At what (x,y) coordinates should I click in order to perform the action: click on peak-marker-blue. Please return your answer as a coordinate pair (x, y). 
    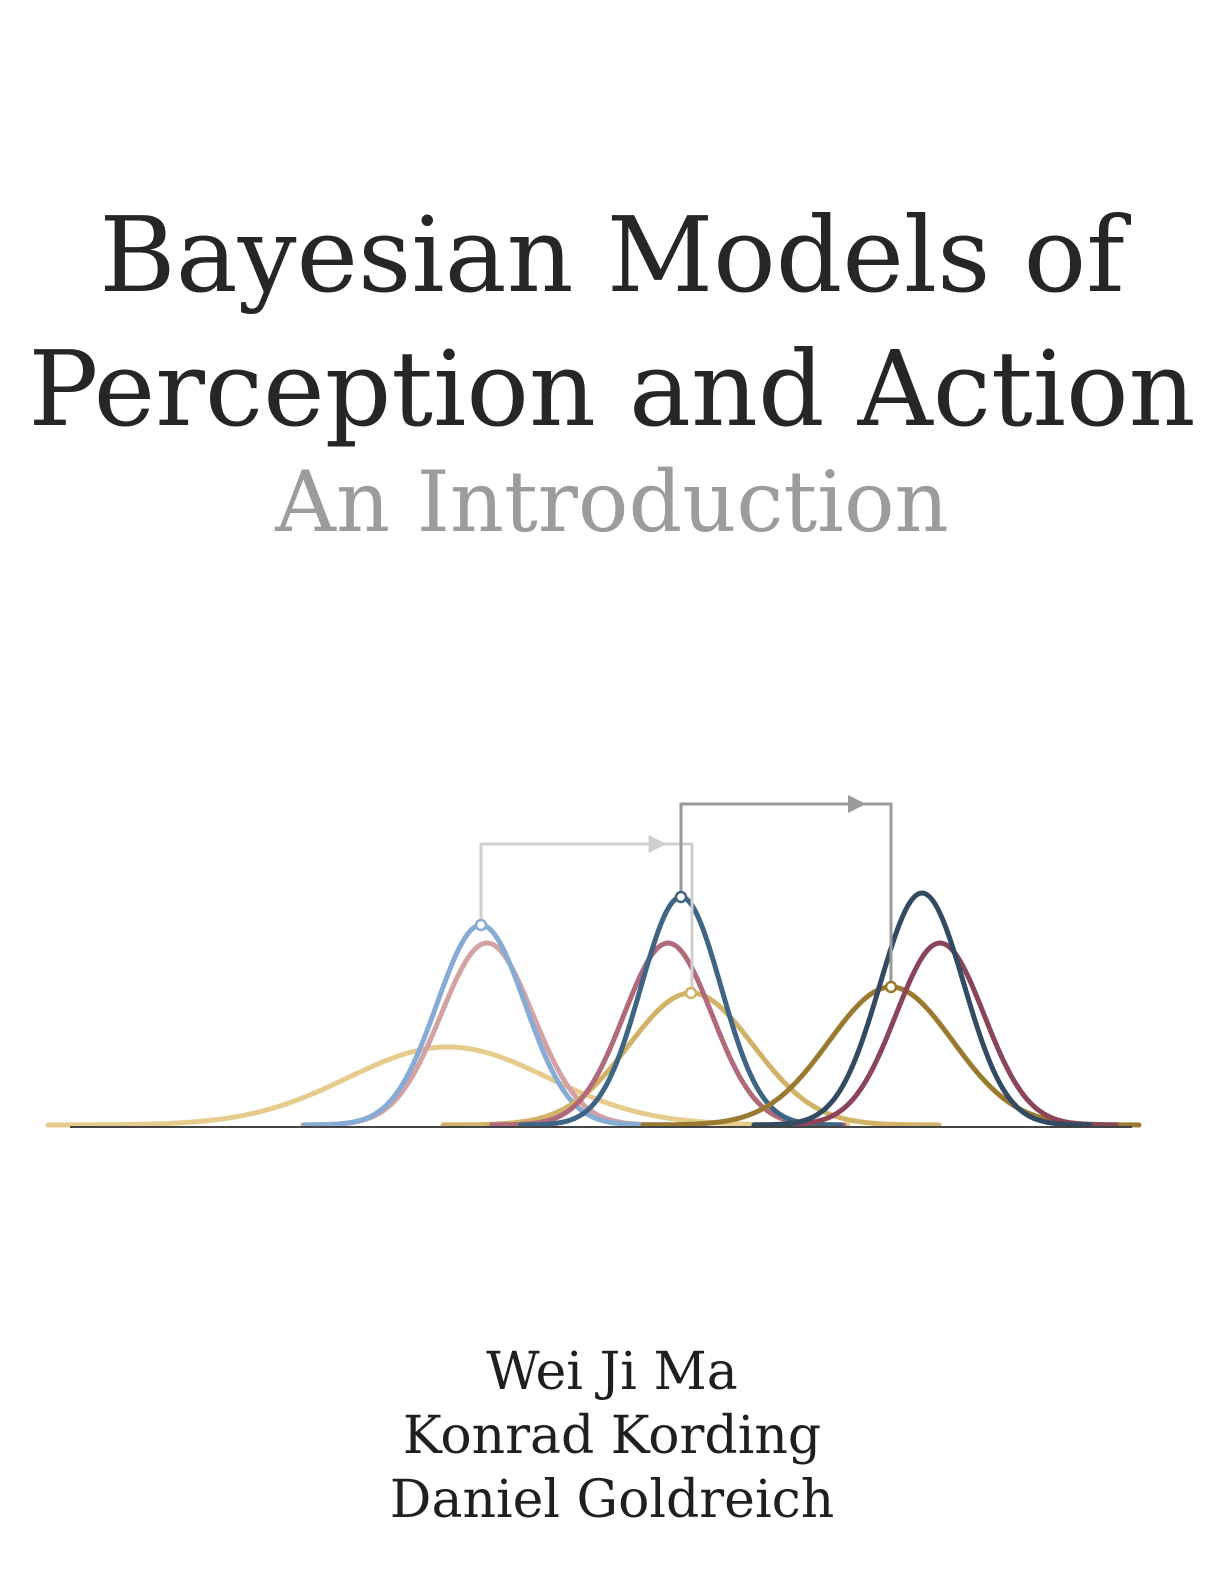
    Looking at the image, I should click on (481, 925).